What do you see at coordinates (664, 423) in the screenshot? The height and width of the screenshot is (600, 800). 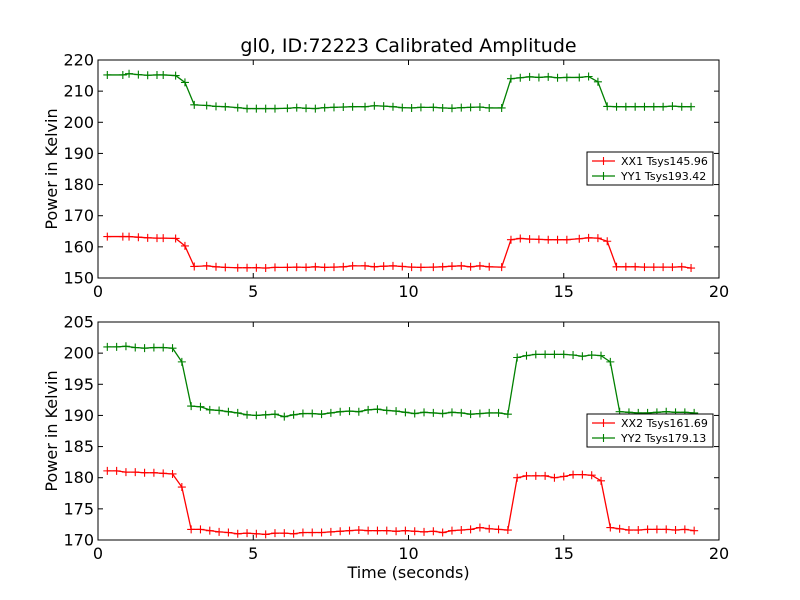 I see `legend-label: XX2 Tsys161.69` at bounding box center [664, 423].